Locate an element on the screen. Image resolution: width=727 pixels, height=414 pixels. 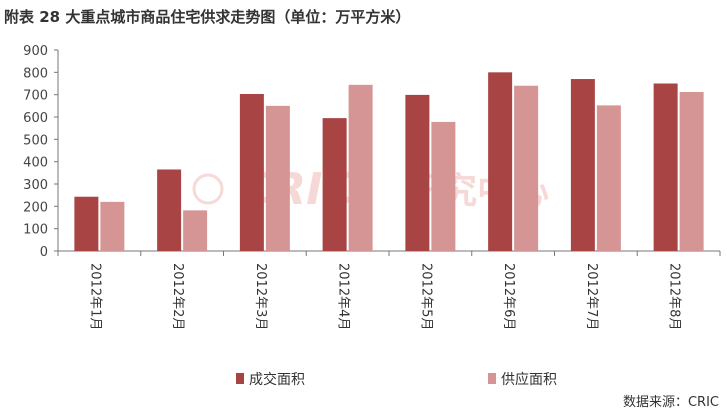
x-tick-label: 2012年7月 is located at coordinates (591, 296).